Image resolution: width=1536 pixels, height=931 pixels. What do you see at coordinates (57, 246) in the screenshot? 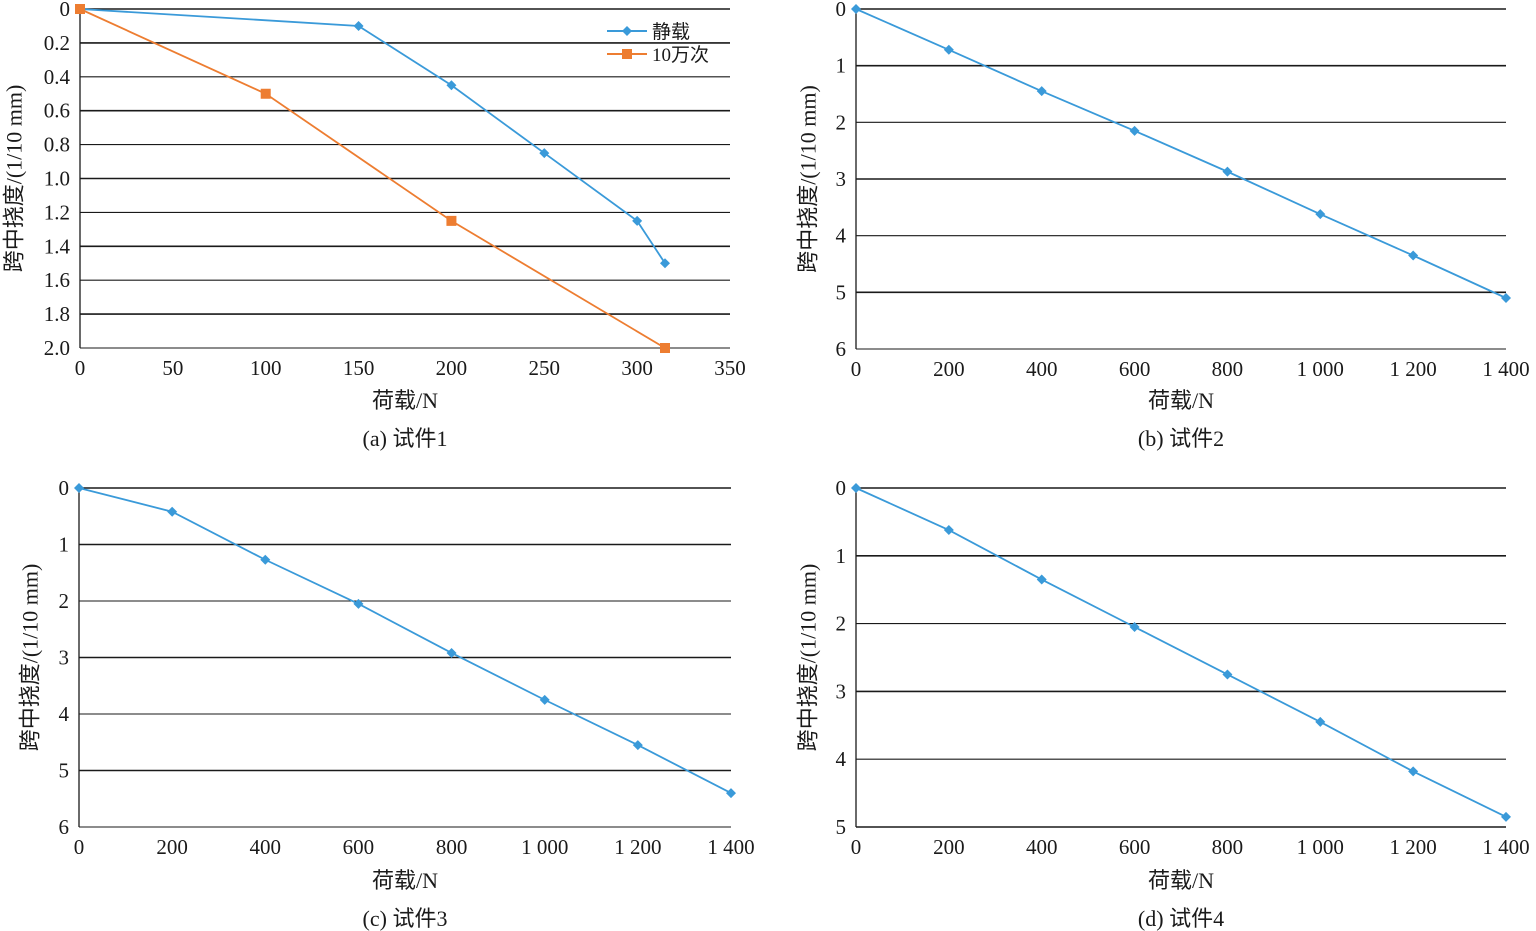
I see `y-tick-label: 1.4` at bounding box center [57, 246].